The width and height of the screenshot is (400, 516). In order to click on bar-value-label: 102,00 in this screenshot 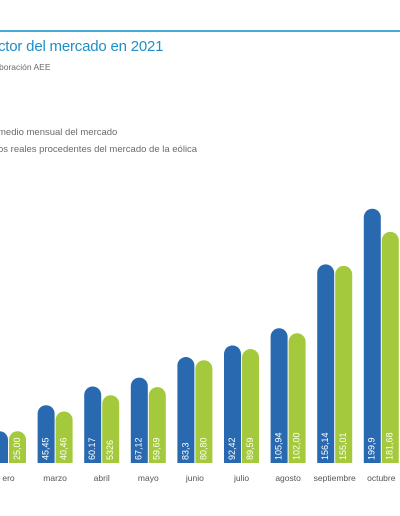, I will do `click(296, 446)`.